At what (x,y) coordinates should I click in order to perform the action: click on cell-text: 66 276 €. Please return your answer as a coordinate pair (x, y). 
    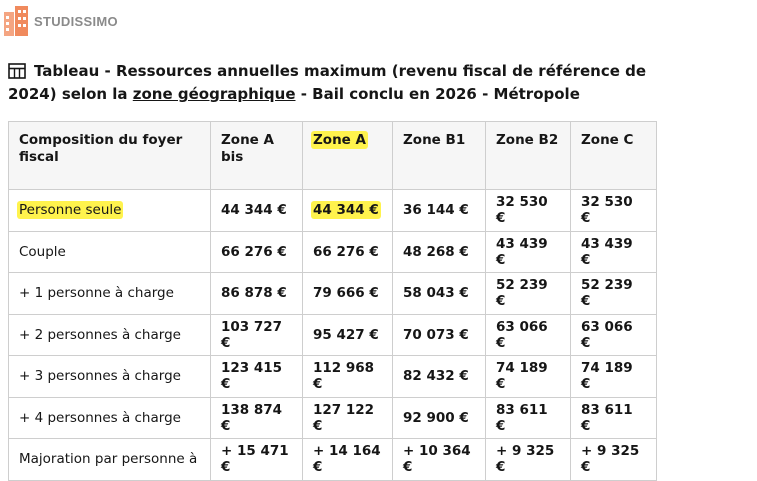
    Looking at the image, I should click on (254, 251).